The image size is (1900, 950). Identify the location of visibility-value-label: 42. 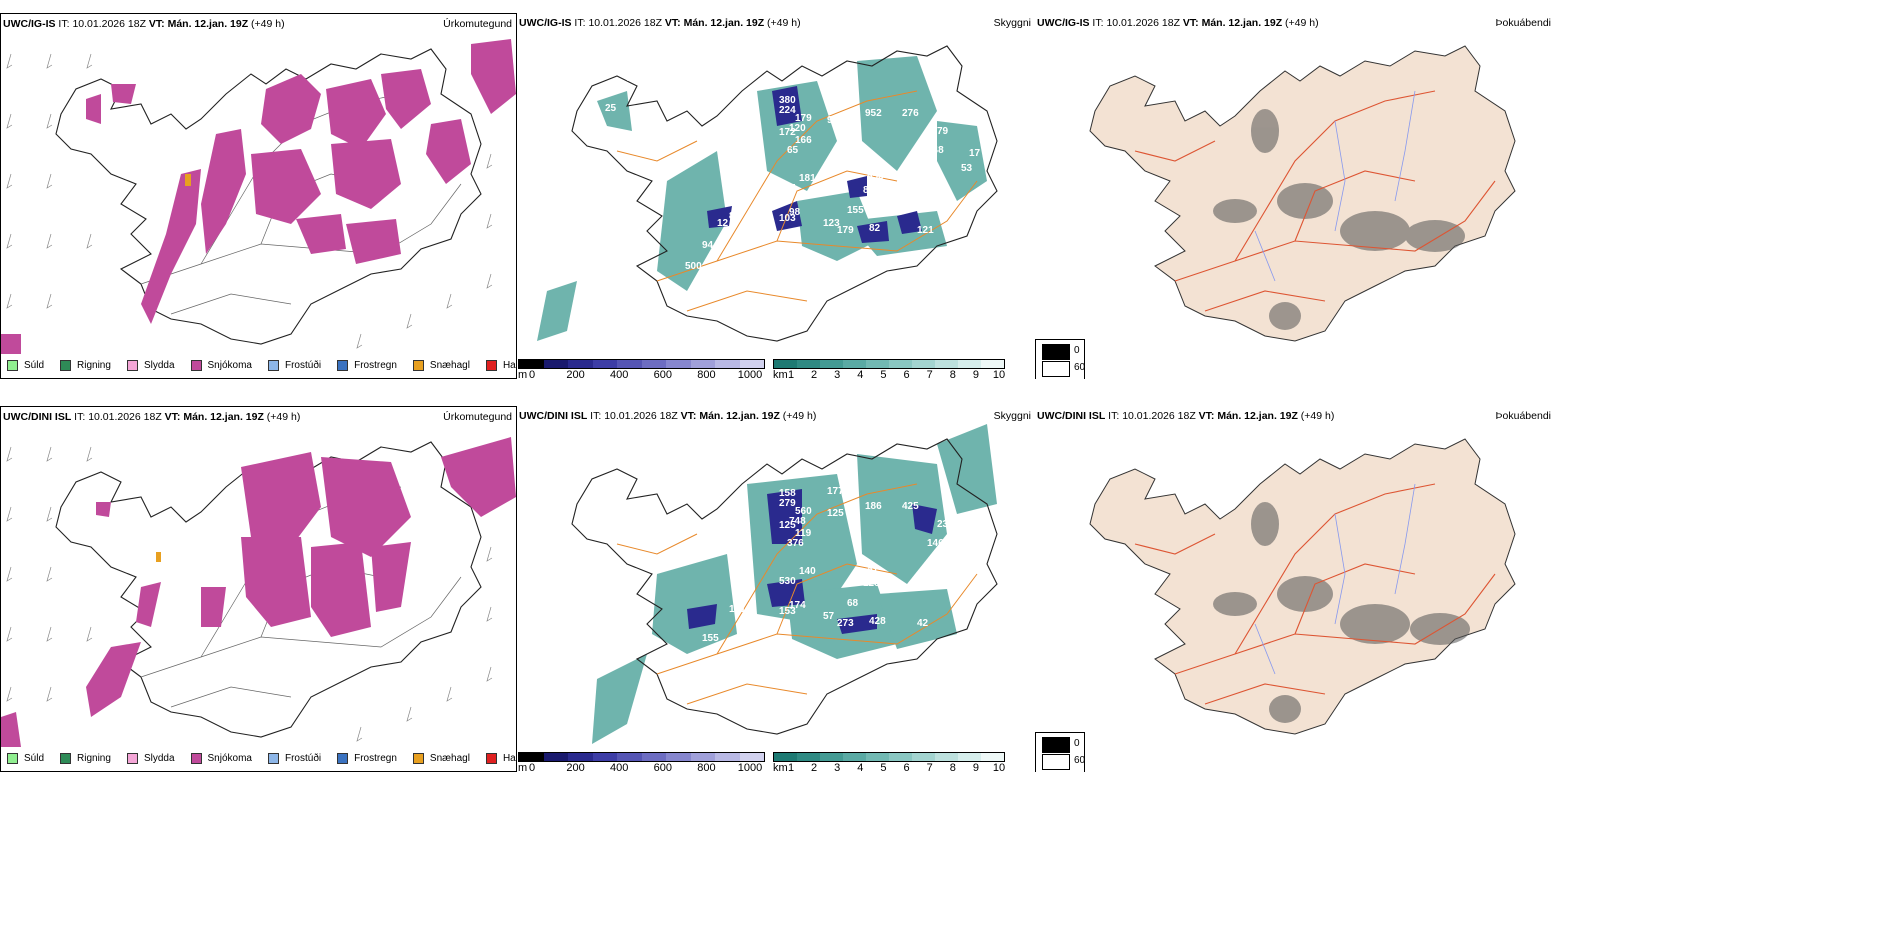
(923, 623).